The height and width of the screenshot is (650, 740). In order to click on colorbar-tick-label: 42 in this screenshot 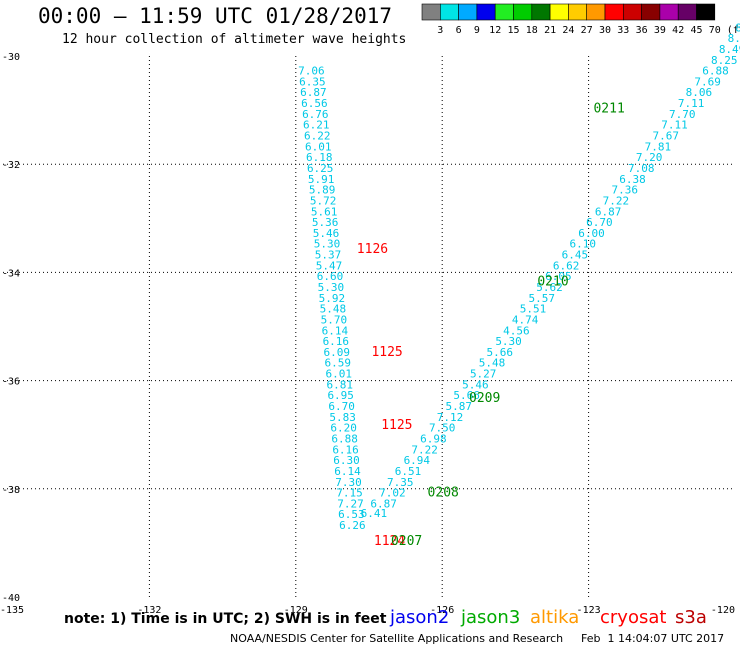, I will do `click(678, 30)`.